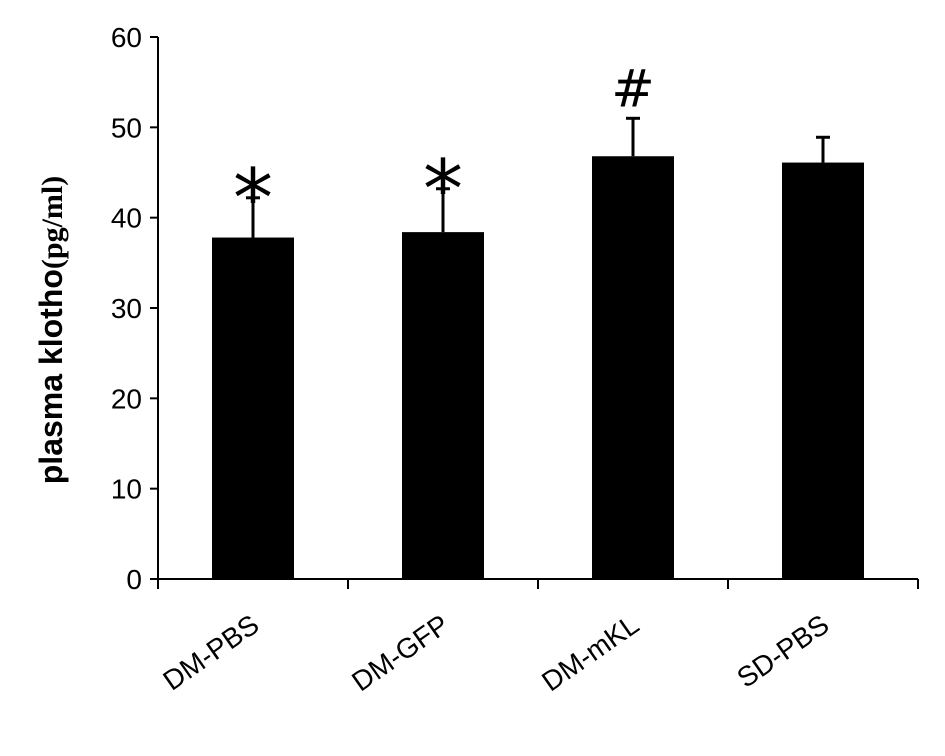  I want to click on x-tick-label-DM-GFP: DM-GFP, so click(400, 653).